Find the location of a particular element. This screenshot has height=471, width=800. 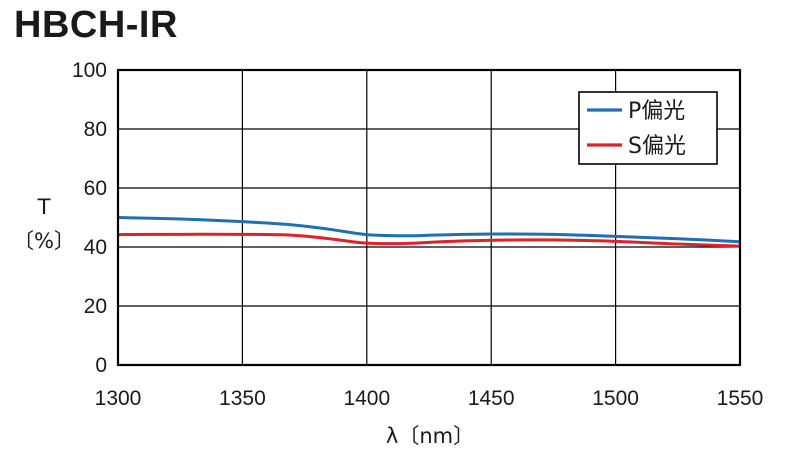

legend-box is located at coordinates (648, 128).